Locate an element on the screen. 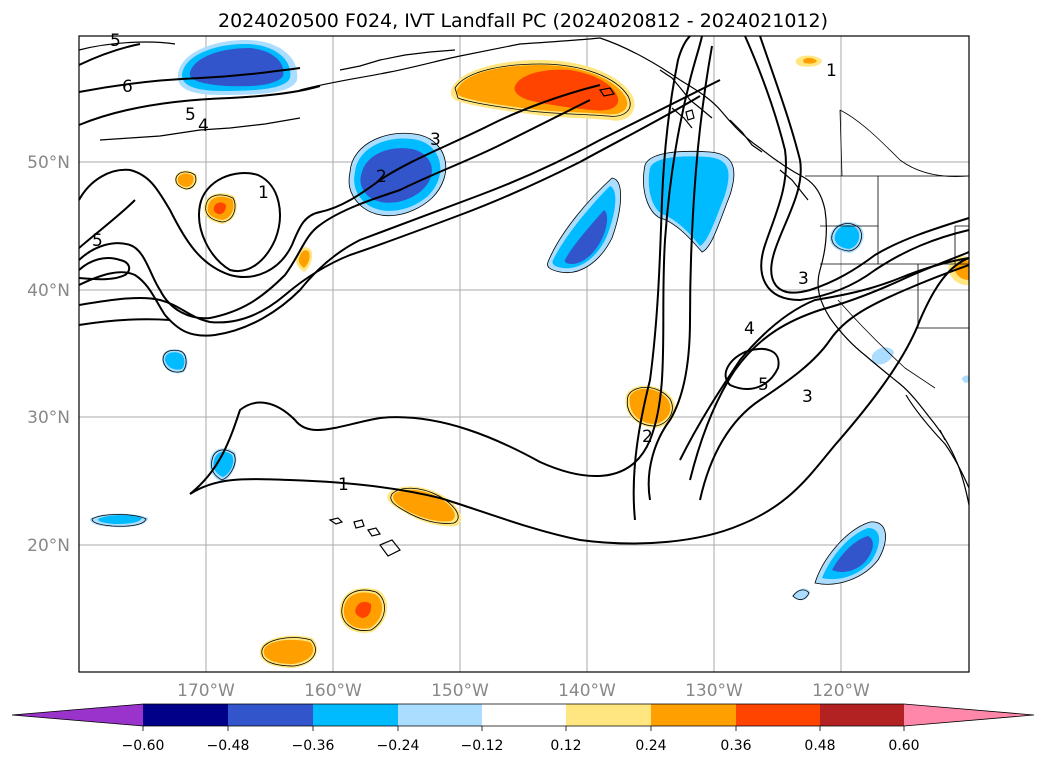  colorbar-tick-label: 0.60 is located at coordinates (903, 746).